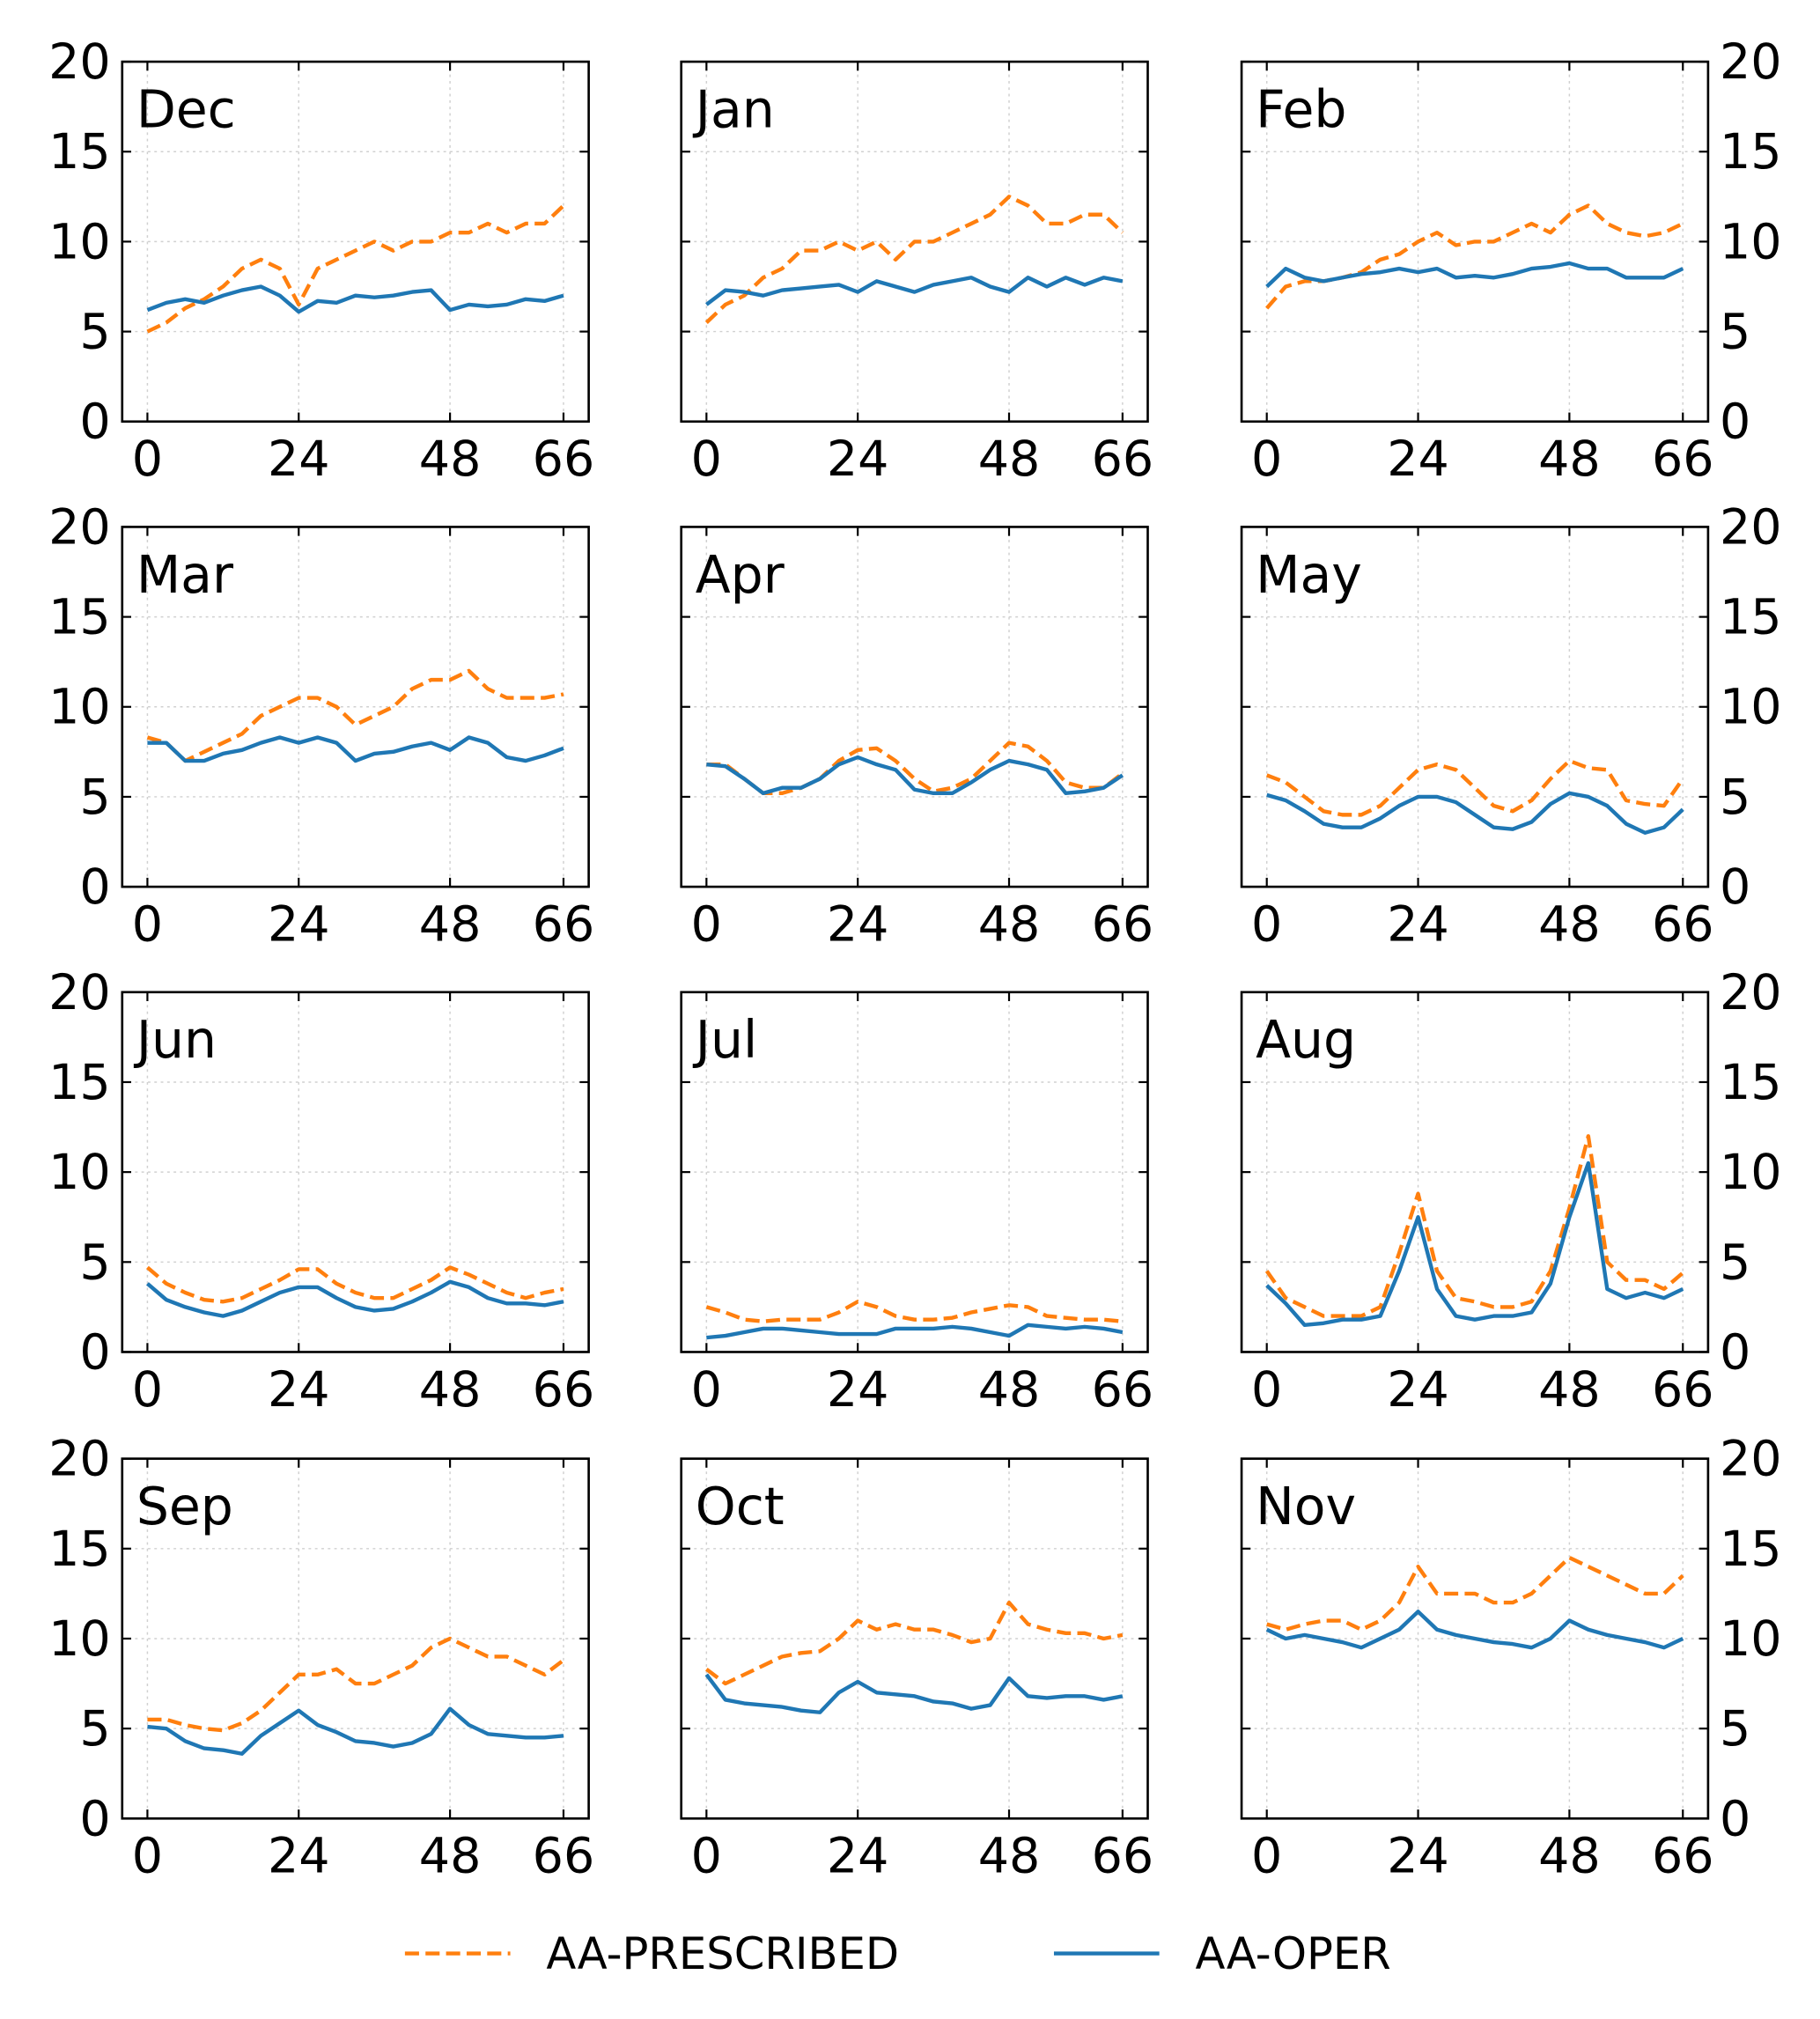 The width and height of the screenshot is (1820, 2019). What do you see at coordinates (184, 575) in the screenshot?
I see `panel-title: Mar` at bounding box center [184, 575].